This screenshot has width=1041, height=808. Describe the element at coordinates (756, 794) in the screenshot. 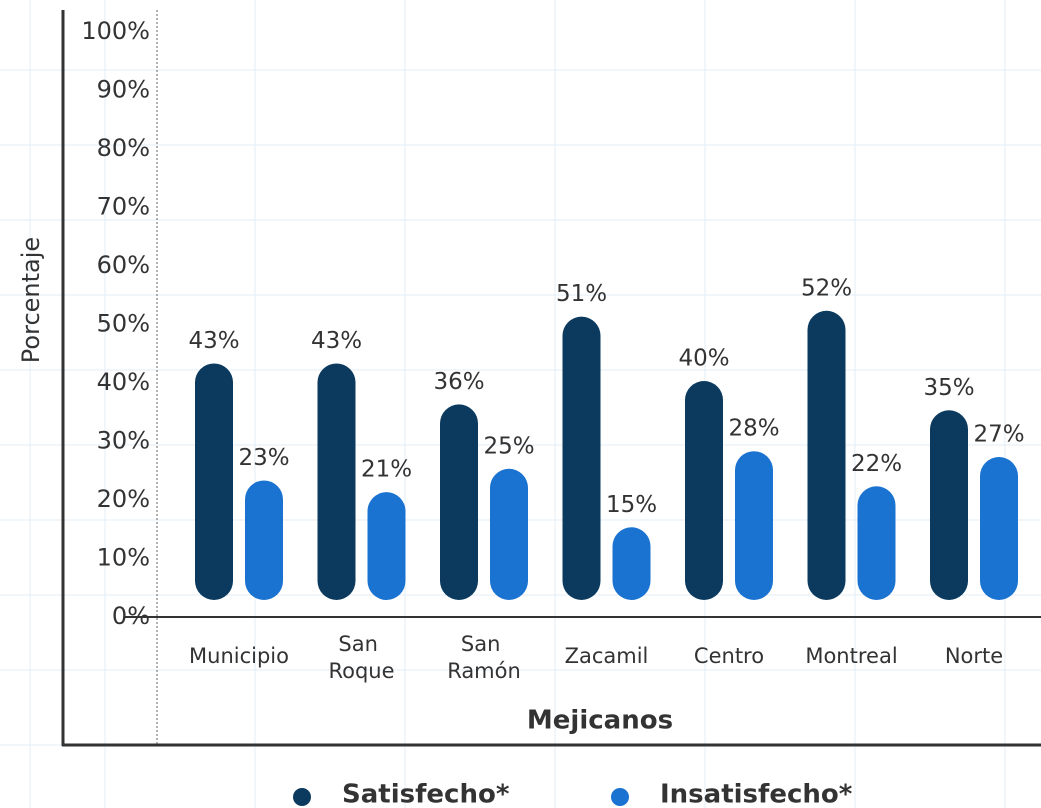

I see `legend-label: Insatisfecho*` at that location.